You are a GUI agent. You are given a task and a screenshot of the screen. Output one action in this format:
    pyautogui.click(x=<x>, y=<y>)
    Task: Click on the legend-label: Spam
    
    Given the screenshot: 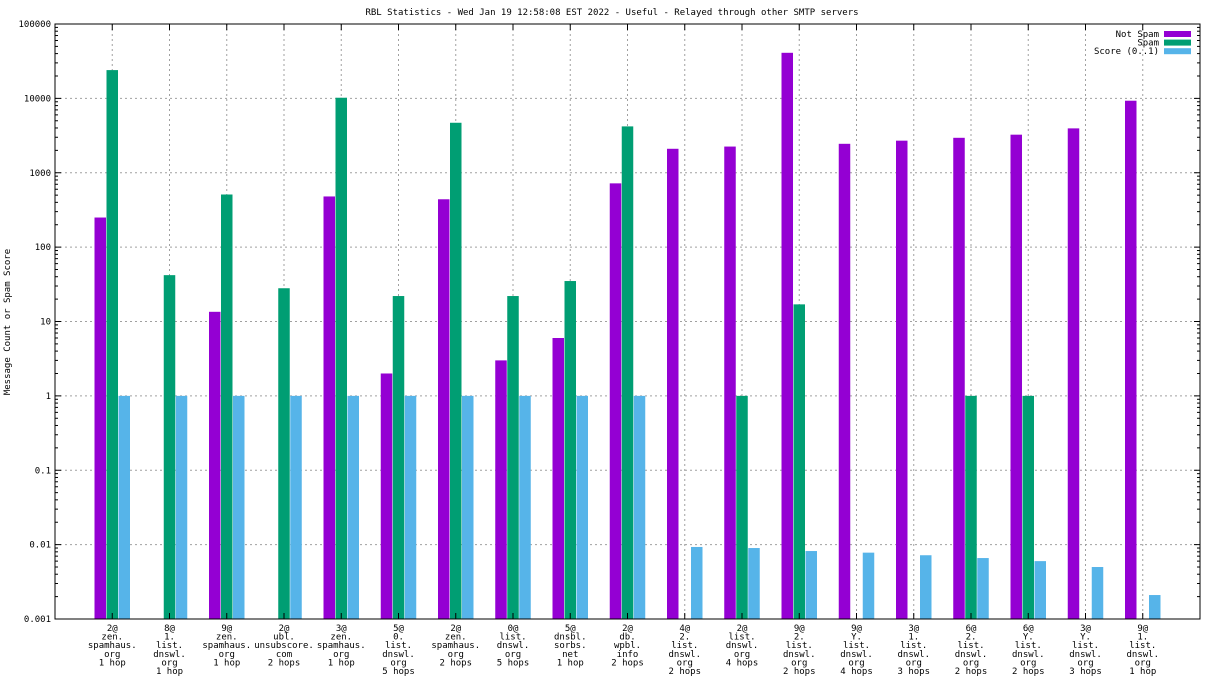 What is the action you would take?
    pyautogui.click(x=1148, y=44)
    